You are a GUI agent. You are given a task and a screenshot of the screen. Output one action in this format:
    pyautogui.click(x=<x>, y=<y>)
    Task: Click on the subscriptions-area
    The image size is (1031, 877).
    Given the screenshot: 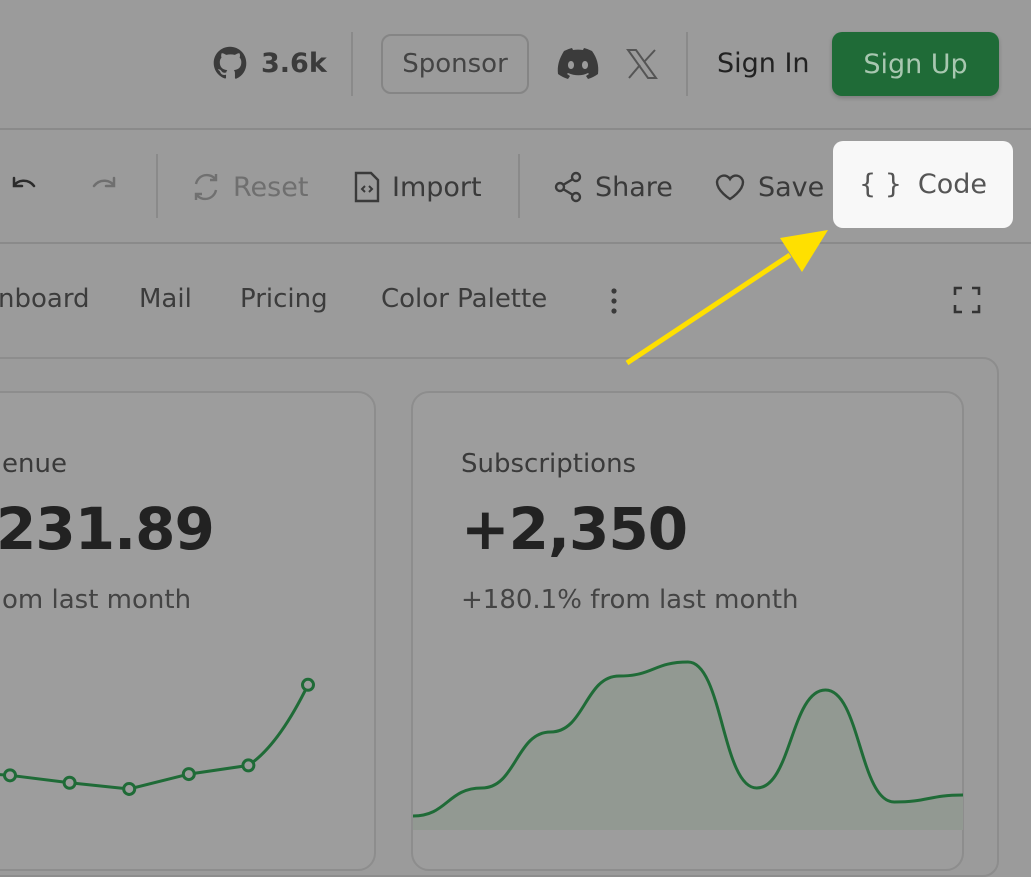 What is the action you would take?
    pyautogui.click(x=688, y=746)
    